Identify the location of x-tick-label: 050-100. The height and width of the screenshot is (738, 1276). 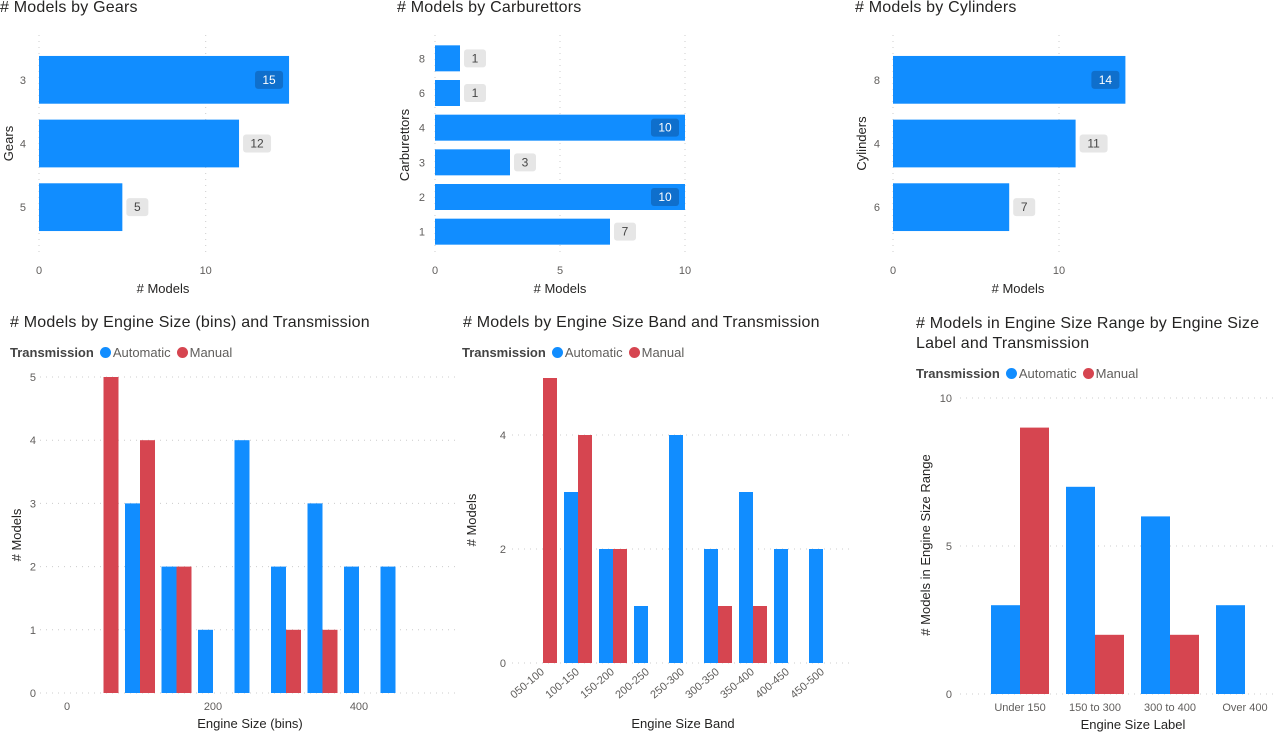
(527, 683).